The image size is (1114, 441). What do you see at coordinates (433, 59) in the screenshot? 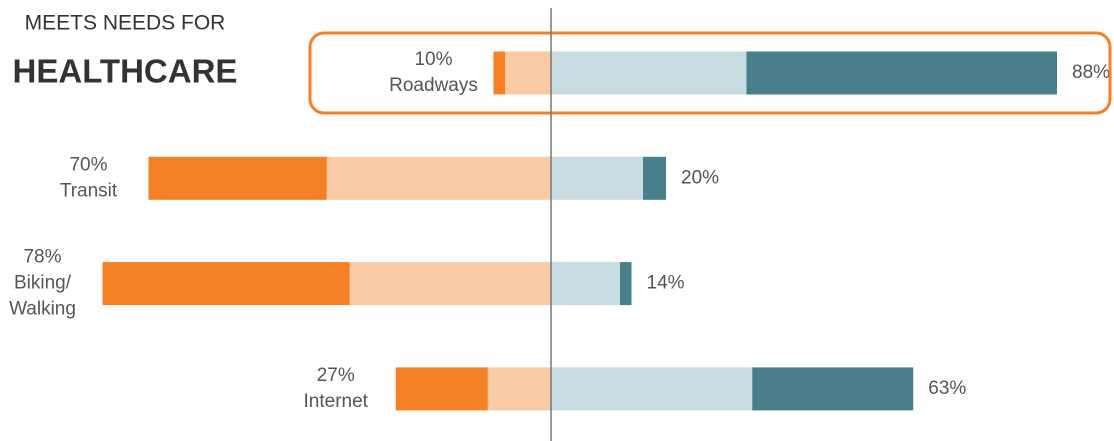
I see `left-total-label: 10%` at bounding box center [433, 59].